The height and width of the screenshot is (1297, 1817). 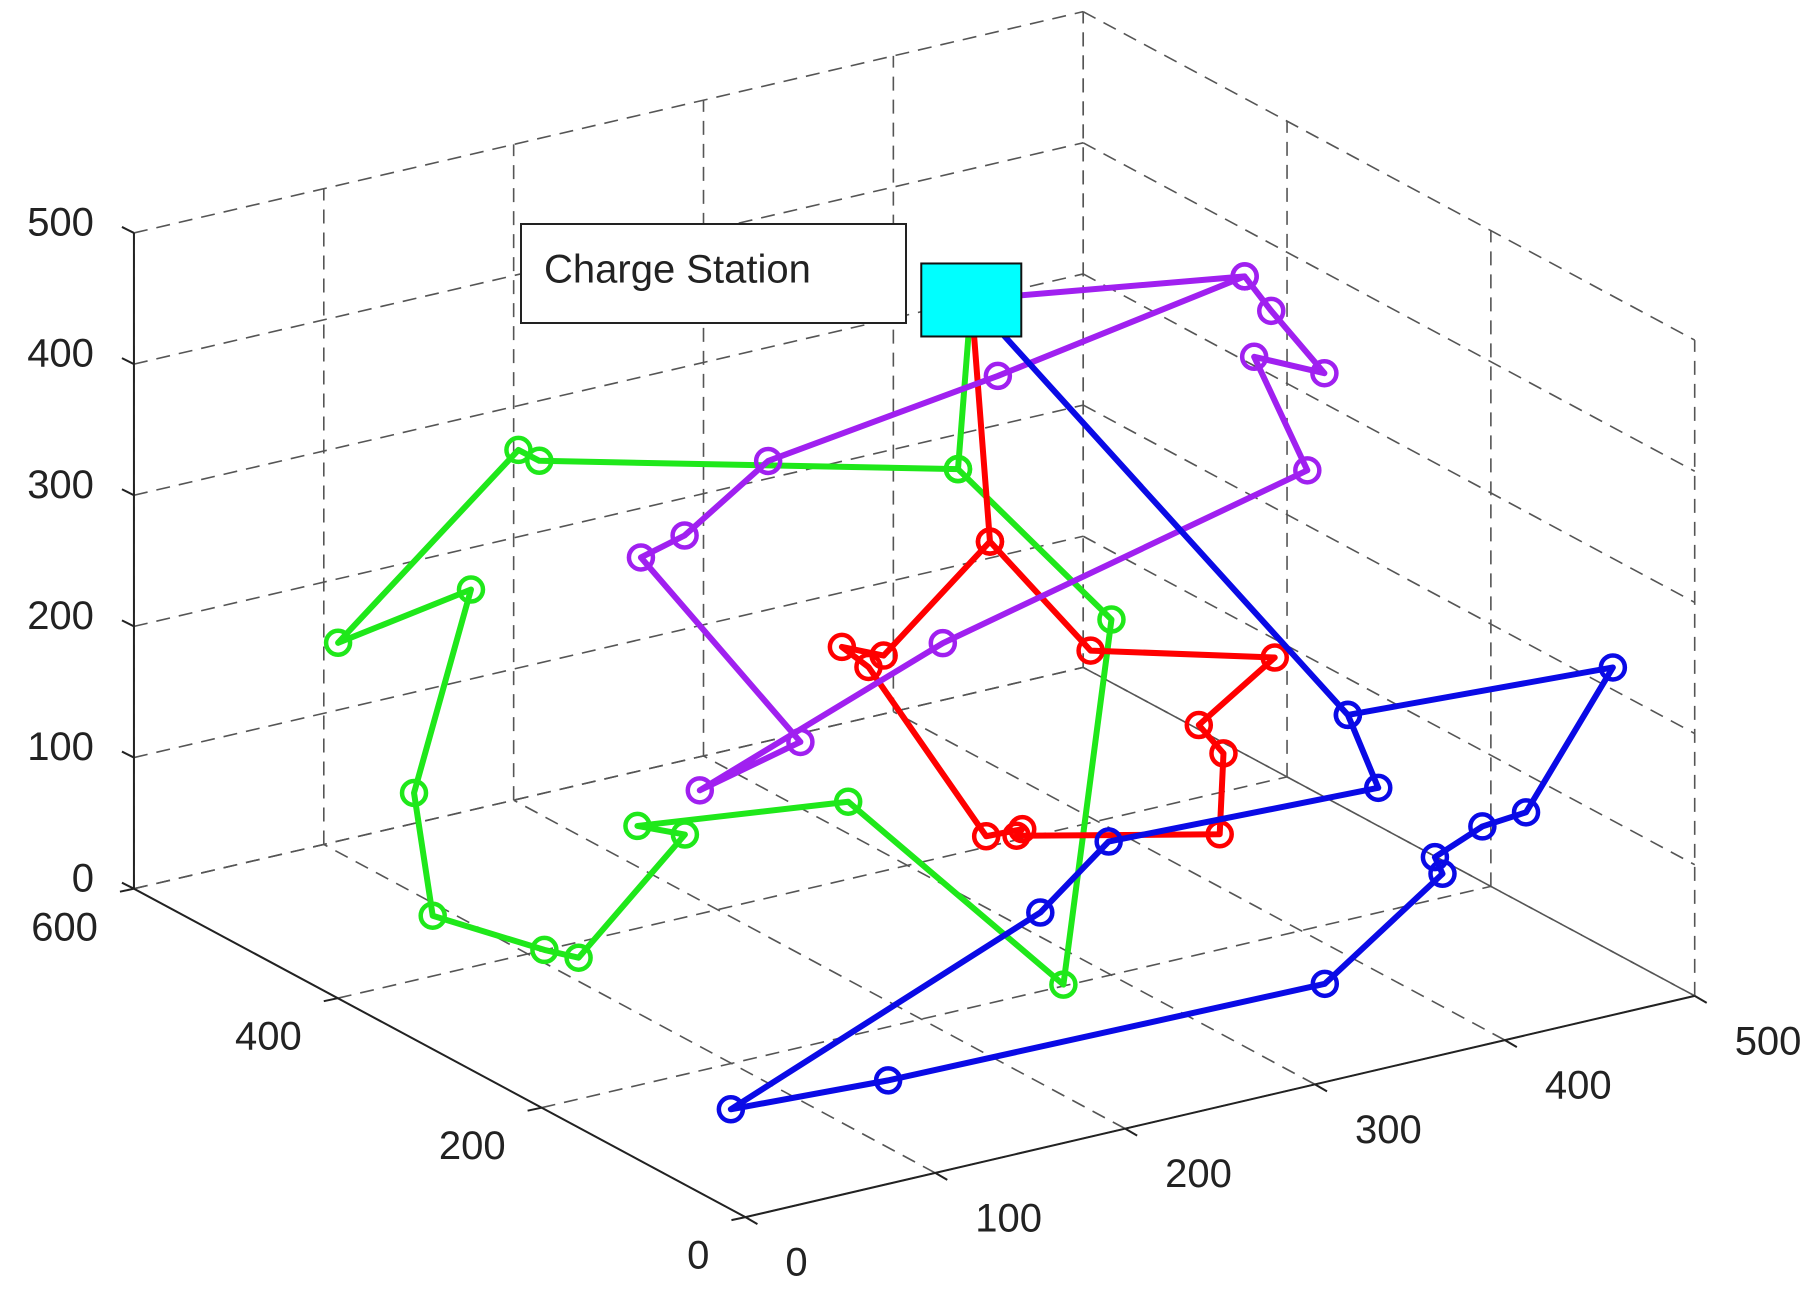 I want to click on charge-station, so click(x=971, y=300).